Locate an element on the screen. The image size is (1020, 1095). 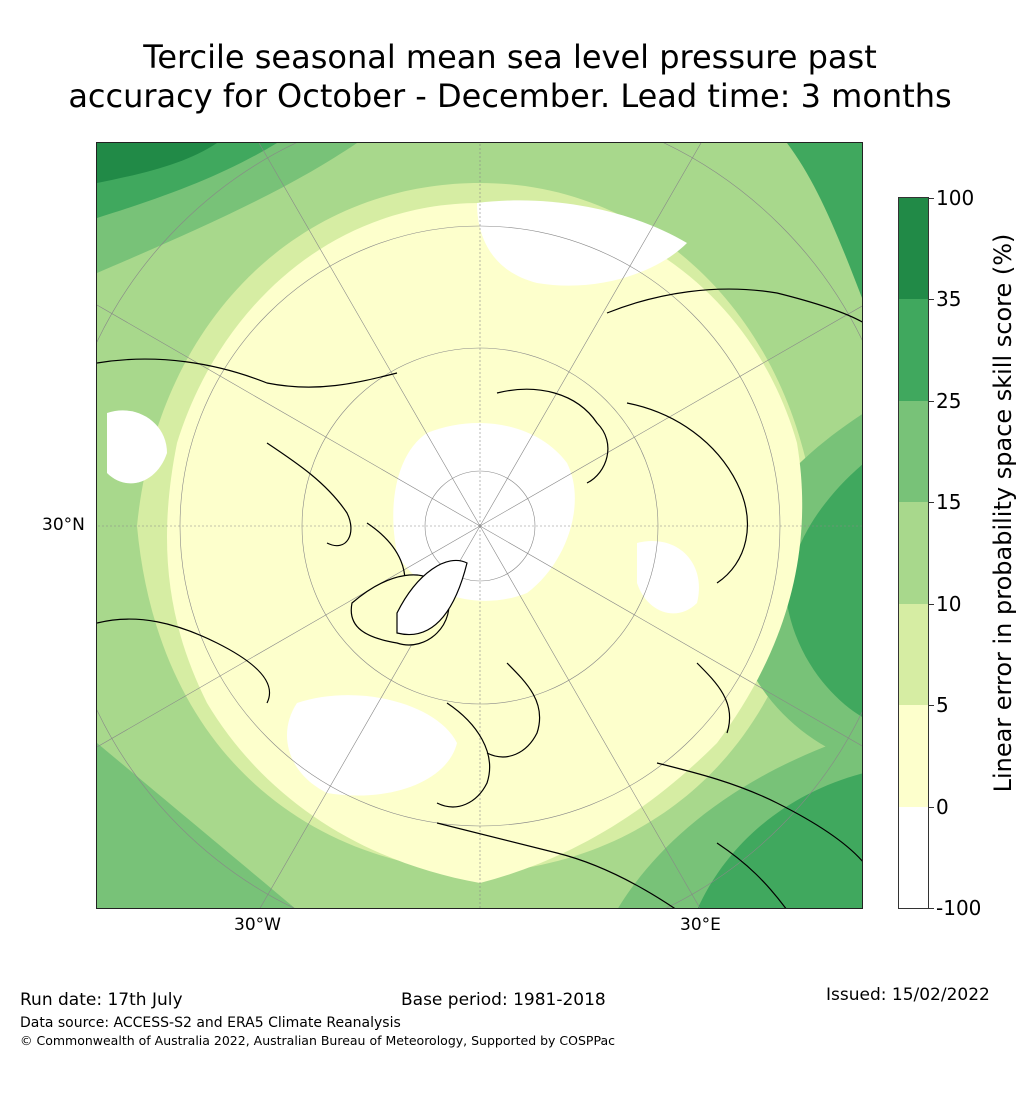
colorbar-tick-label: 35 is located at coordinates (949, 299).